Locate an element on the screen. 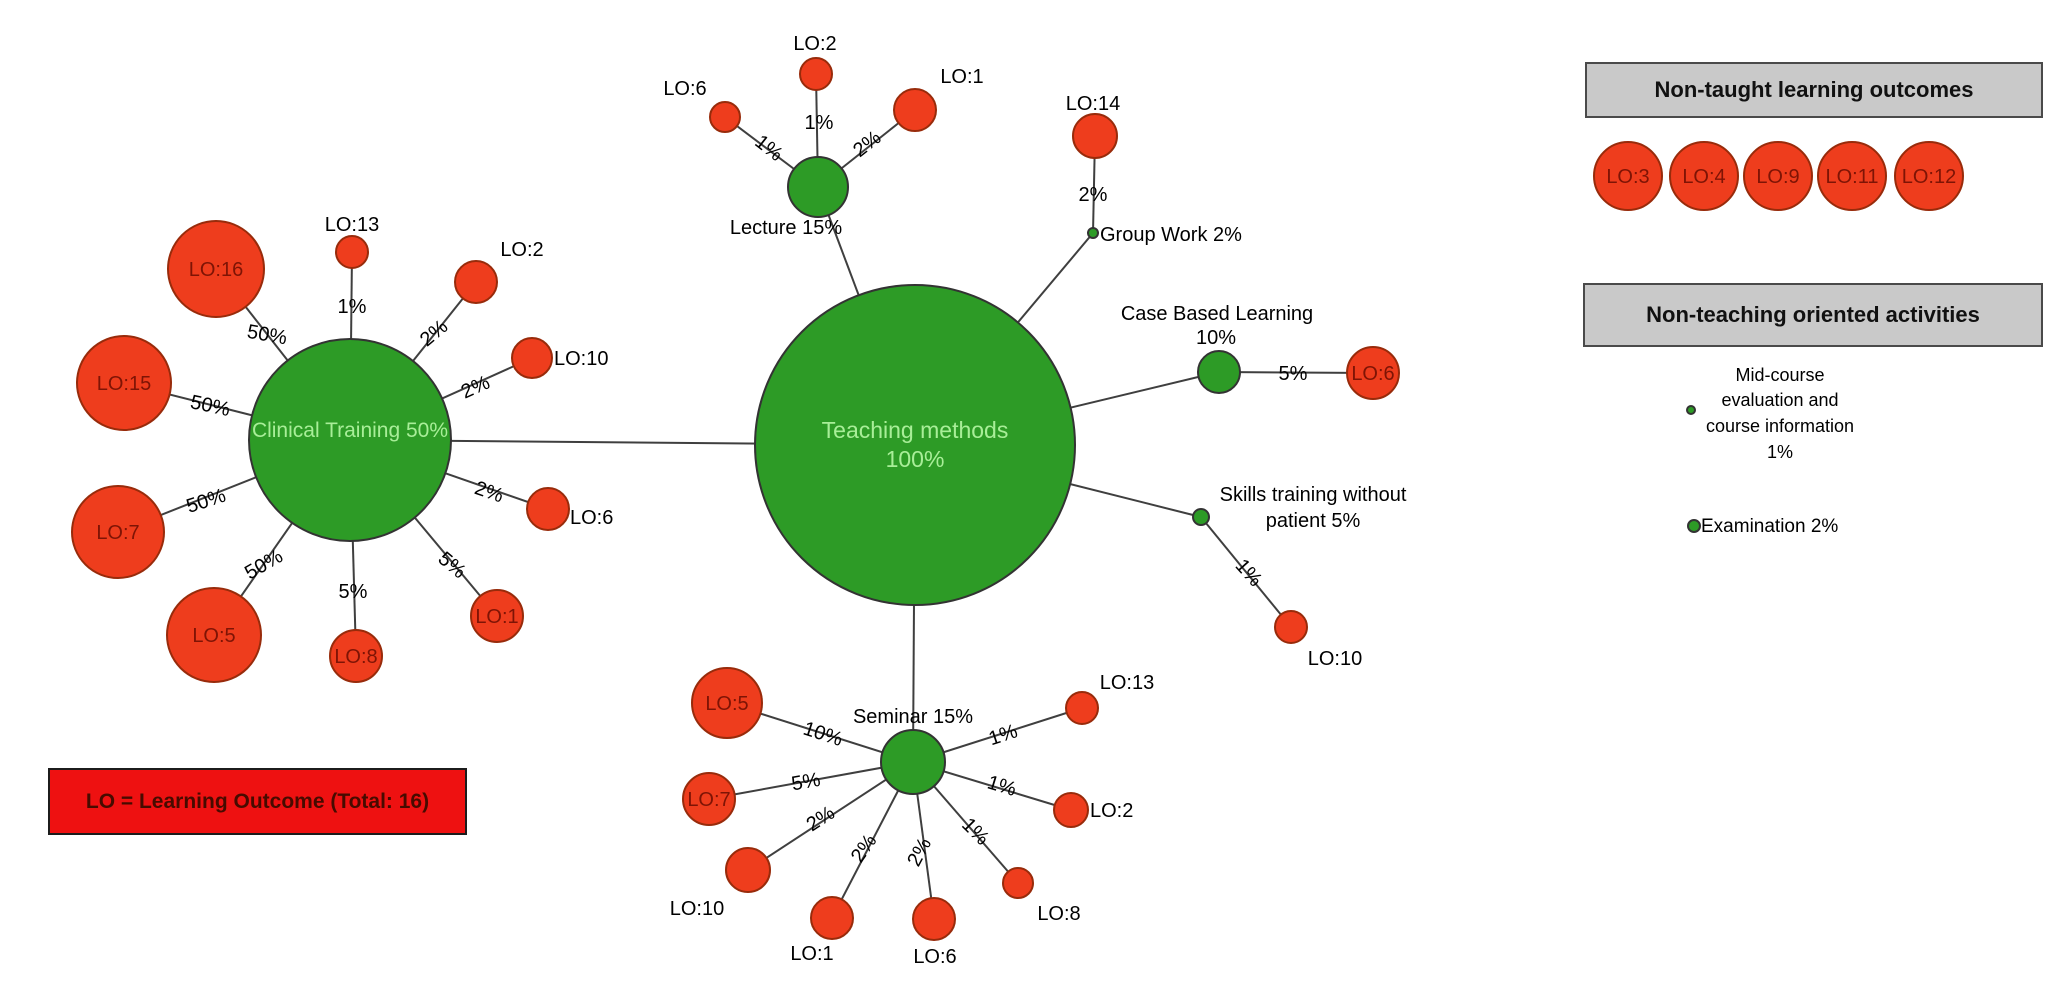  lo-abbreviation-legend-text: LO = Learning Outcome (Total: 16) is located at coordinates (257, 801).